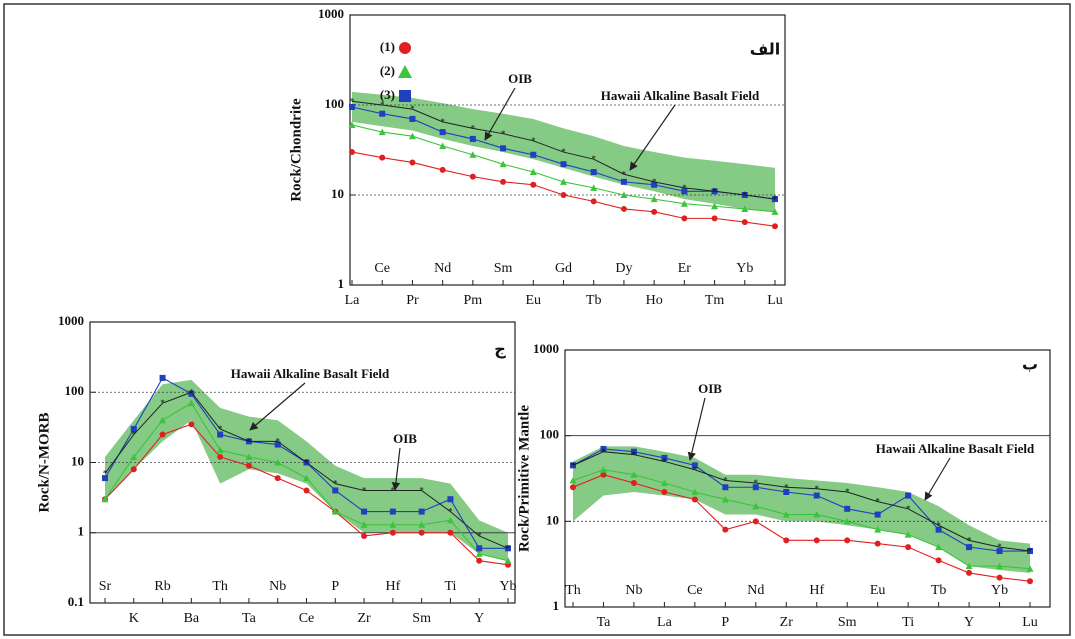 The height and width of the screenshot is (639, 1075). Describe the element at coordinates (847, 622) in the screenshot. I see `x-tick-label: Sm` at that location.